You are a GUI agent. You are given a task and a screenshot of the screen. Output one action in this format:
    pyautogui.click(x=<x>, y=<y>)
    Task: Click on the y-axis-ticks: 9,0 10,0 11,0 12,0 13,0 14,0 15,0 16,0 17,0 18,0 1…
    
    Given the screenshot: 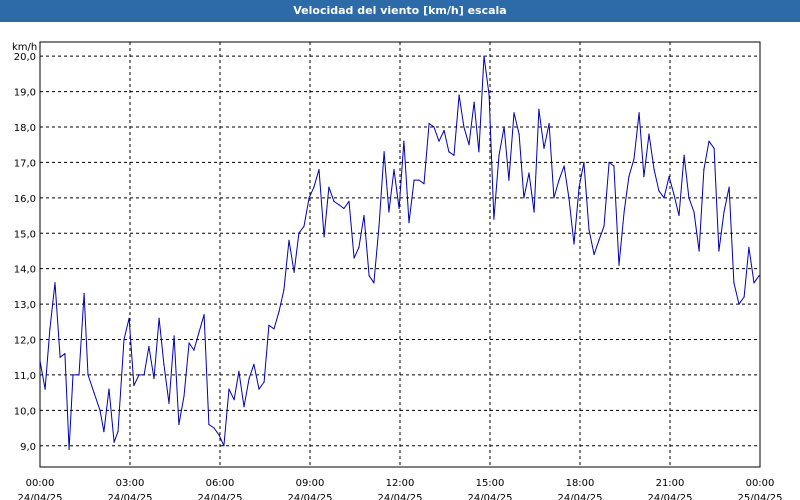 What is the action you would take?
    pyautogui.click(x=25, y=252)
    